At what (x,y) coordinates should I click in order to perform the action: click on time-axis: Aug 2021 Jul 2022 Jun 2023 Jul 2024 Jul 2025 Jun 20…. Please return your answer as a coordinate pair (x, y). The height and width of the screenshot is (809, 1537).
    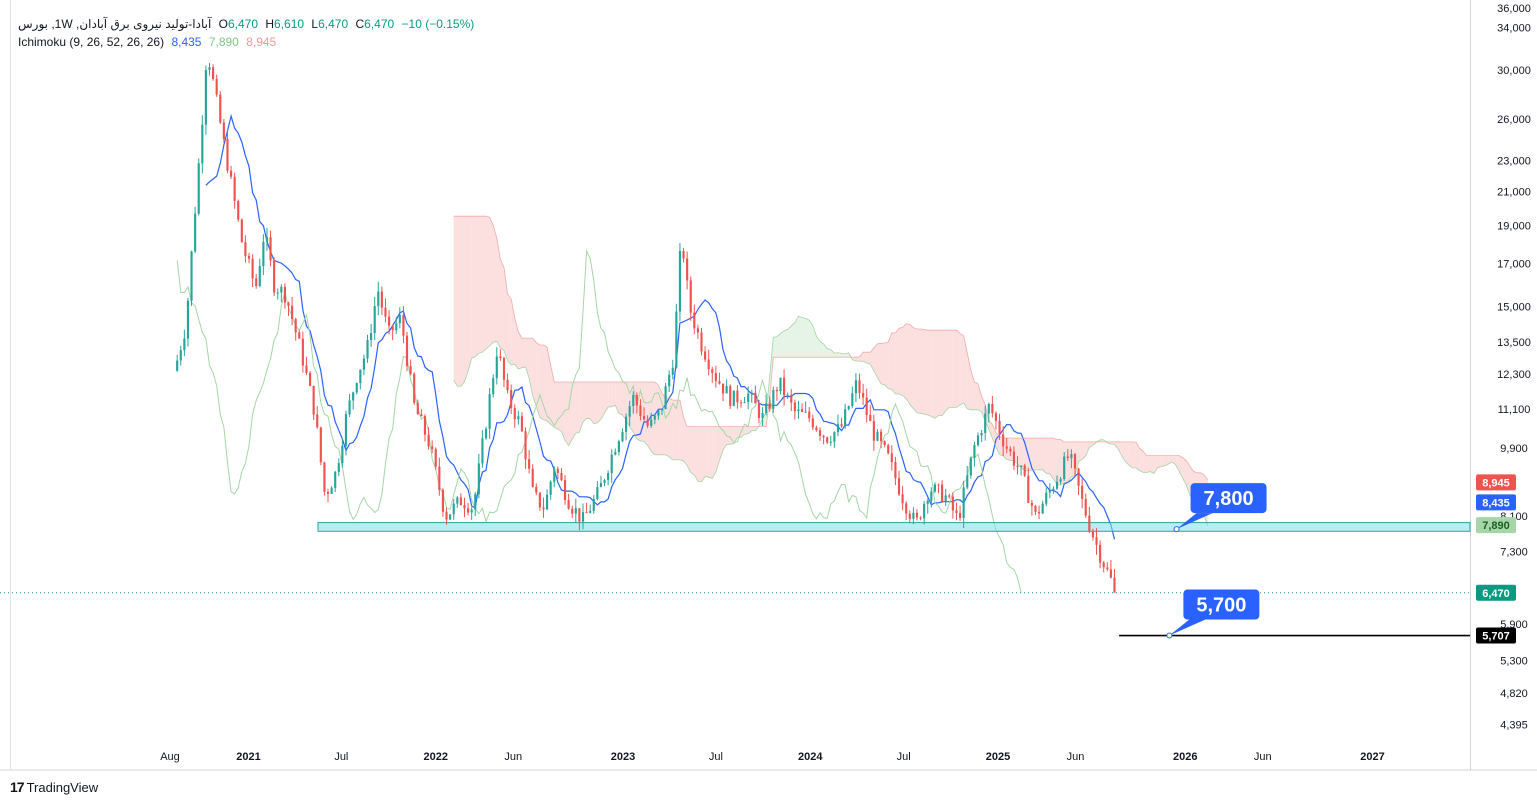
    Looking at the image, I should click on (772, 757).